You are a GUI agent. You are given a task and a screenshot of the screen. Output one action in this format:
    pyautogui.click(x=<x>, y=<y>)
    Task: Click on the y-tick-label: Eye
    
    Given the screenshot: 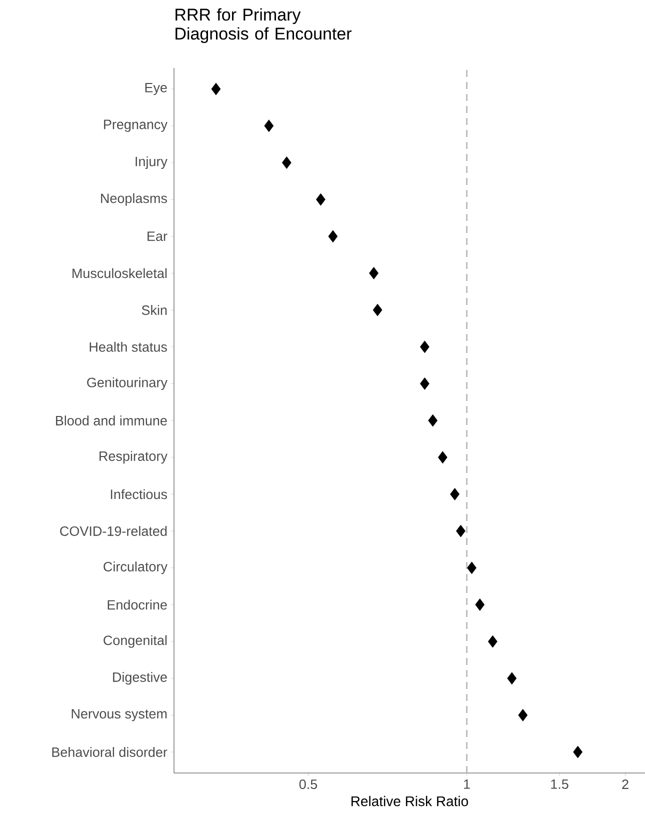 What is the action you would take?
    pyautogui.click(x=156, y=89)
    